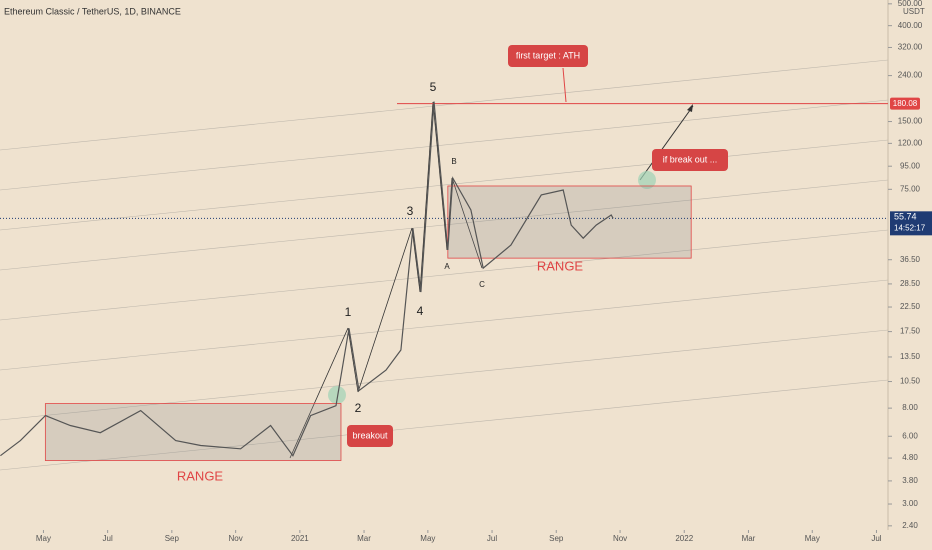 Image resolution: width=932 pixels, height=550 pixels. Describe the element at coordinates (910, 75) in the screenshot. I see `y-tick-label: 240.00` at that location.